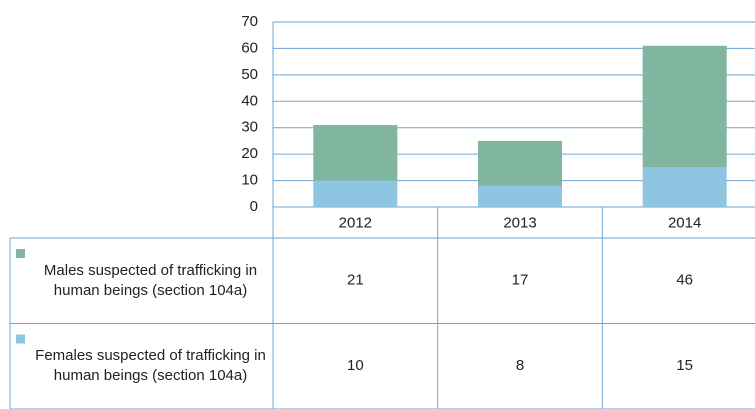 The image size is (755, 409). What do you see at coordinates (684, 222) in the screenshot?
I see `x-tick-label: 2014` at bounding box center [684, 222].